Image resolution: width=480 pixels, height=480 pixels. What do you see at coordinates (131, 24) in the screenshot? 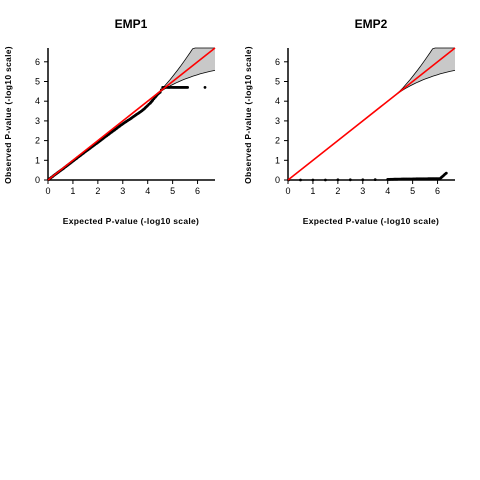
I see `chart-title: EMP1` at bounding box center [131, 24].